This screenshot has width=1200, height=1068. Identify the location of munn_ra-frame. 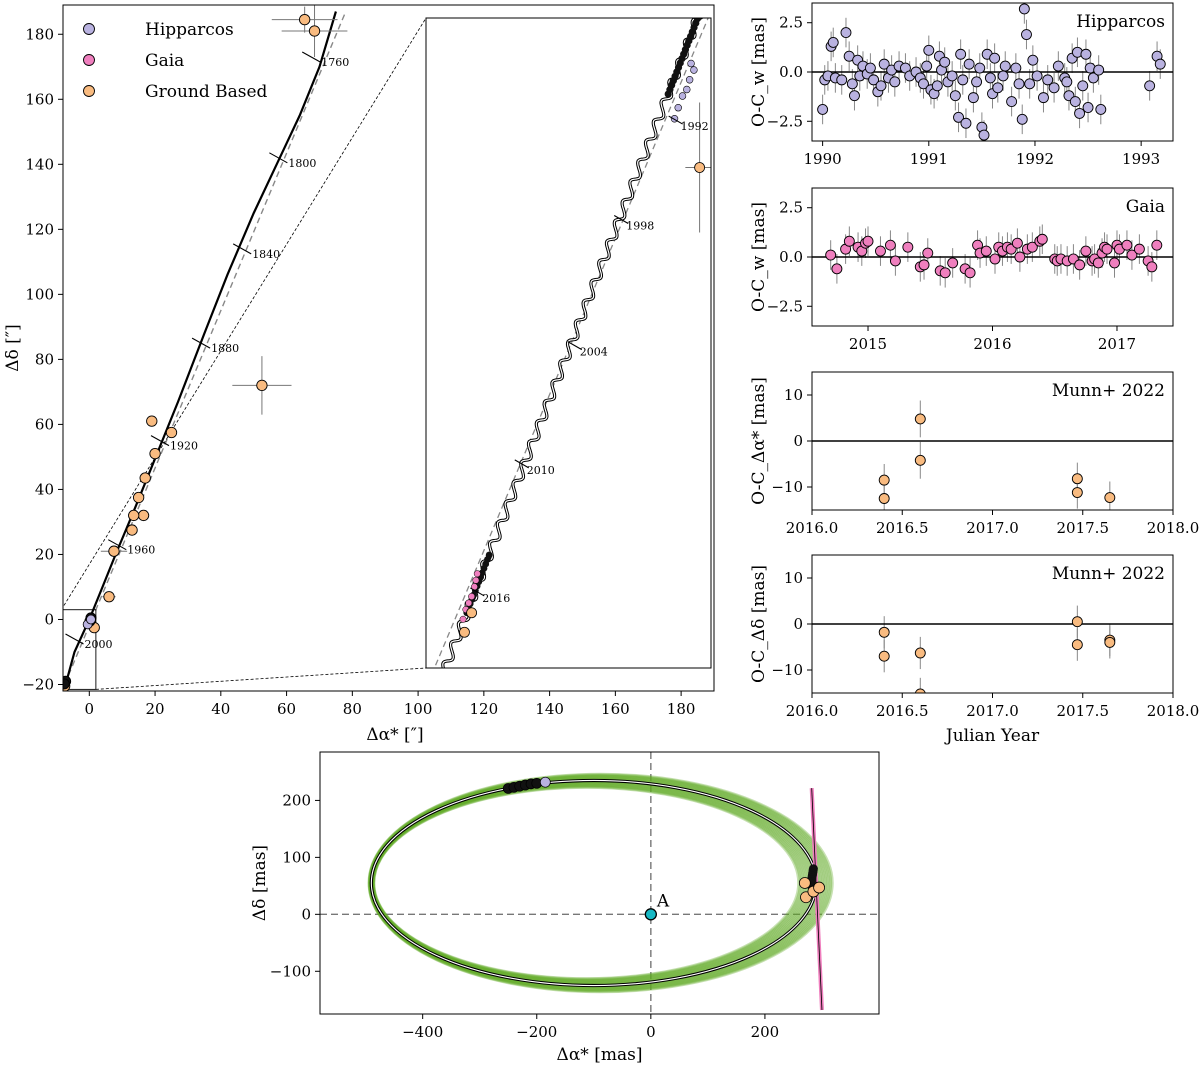
(992, 441).